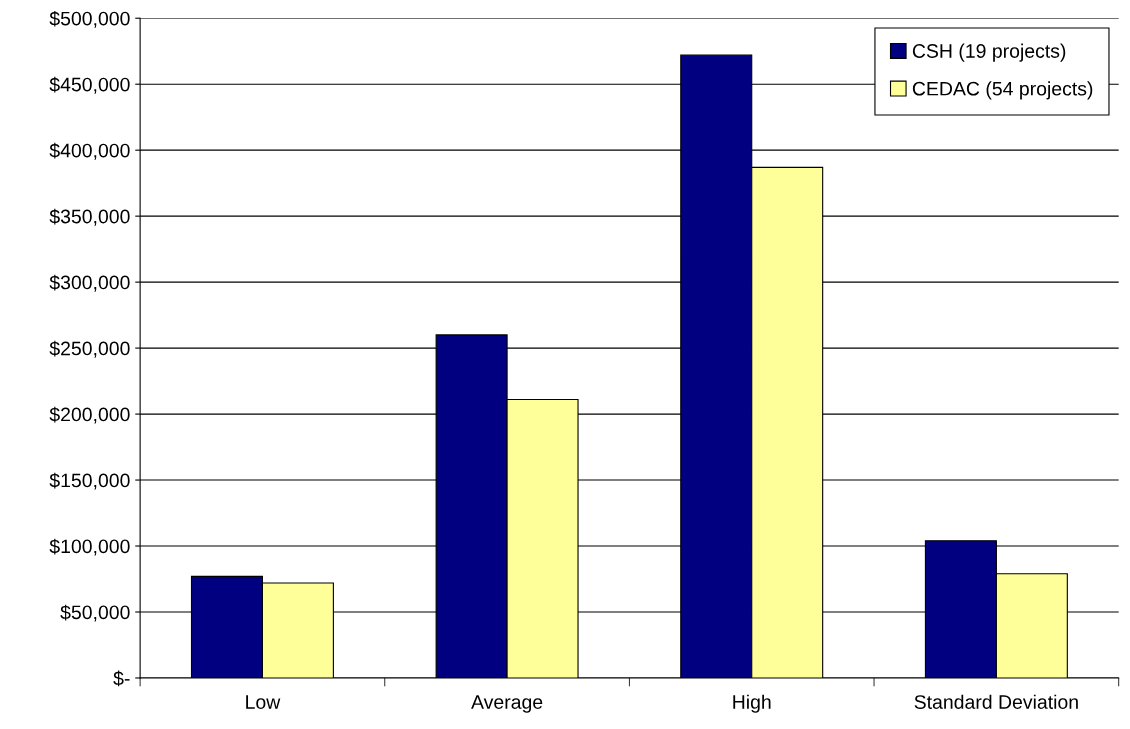  What do you see at coordinates (89, 217) in the screenshot?
I see `y-tick-label: $350,000` at bounding box center [89, 217].